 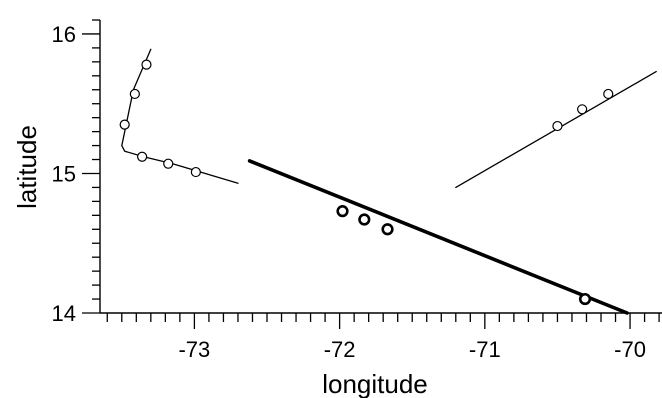 What do you see at coordinates (27, 167) in the screenshot?
I see `y-axis-label: latitude` at bounding box center [27, 167].